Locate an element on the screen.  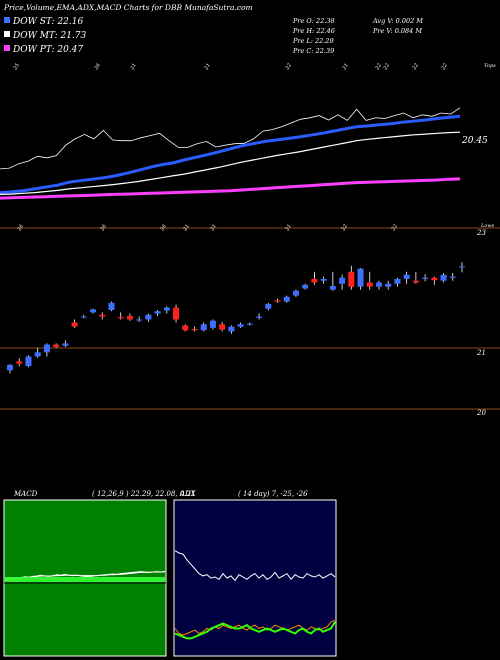
price-top-labels: 26 26 26 21 21 21 22 22 is located at coordinates (207, 228).